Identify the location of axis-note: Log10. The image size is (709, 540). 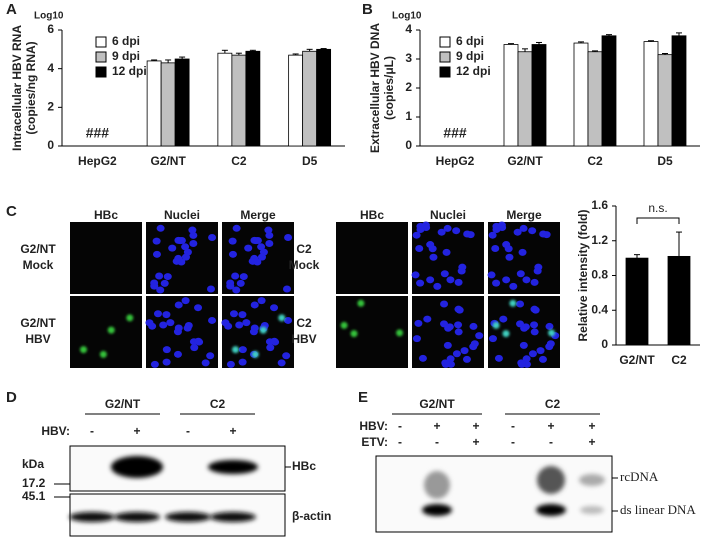
(407, 16).